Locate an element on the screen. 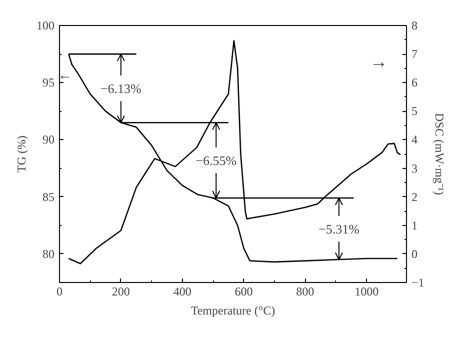  annotation: ← is located at coordinates (65, 76).